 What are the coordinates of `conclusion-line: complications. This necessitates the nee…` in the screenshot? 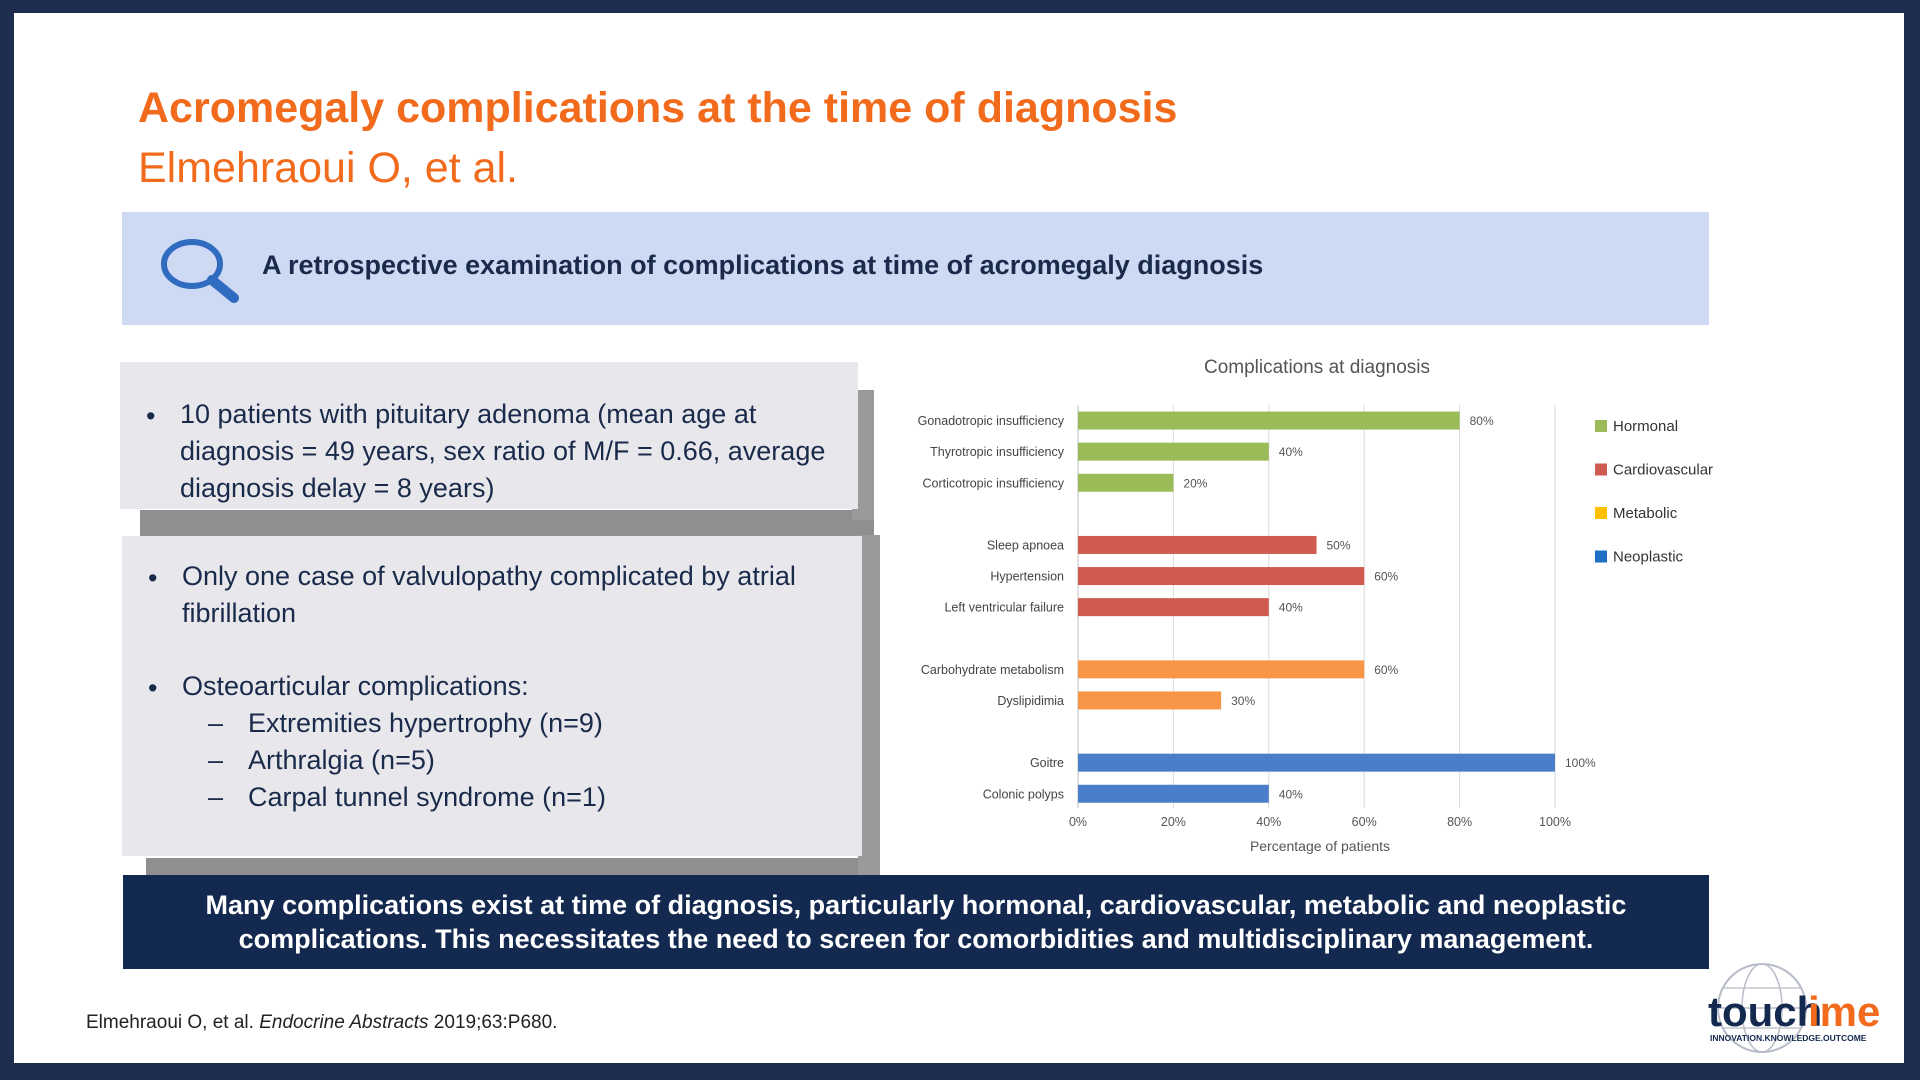 It's located at (916, 939).